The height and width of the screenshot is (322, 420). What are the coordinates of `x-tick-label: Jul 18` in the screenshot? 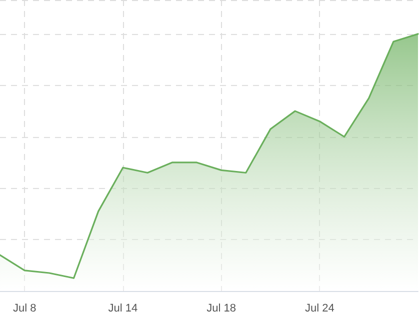 It's located at (221, 308).